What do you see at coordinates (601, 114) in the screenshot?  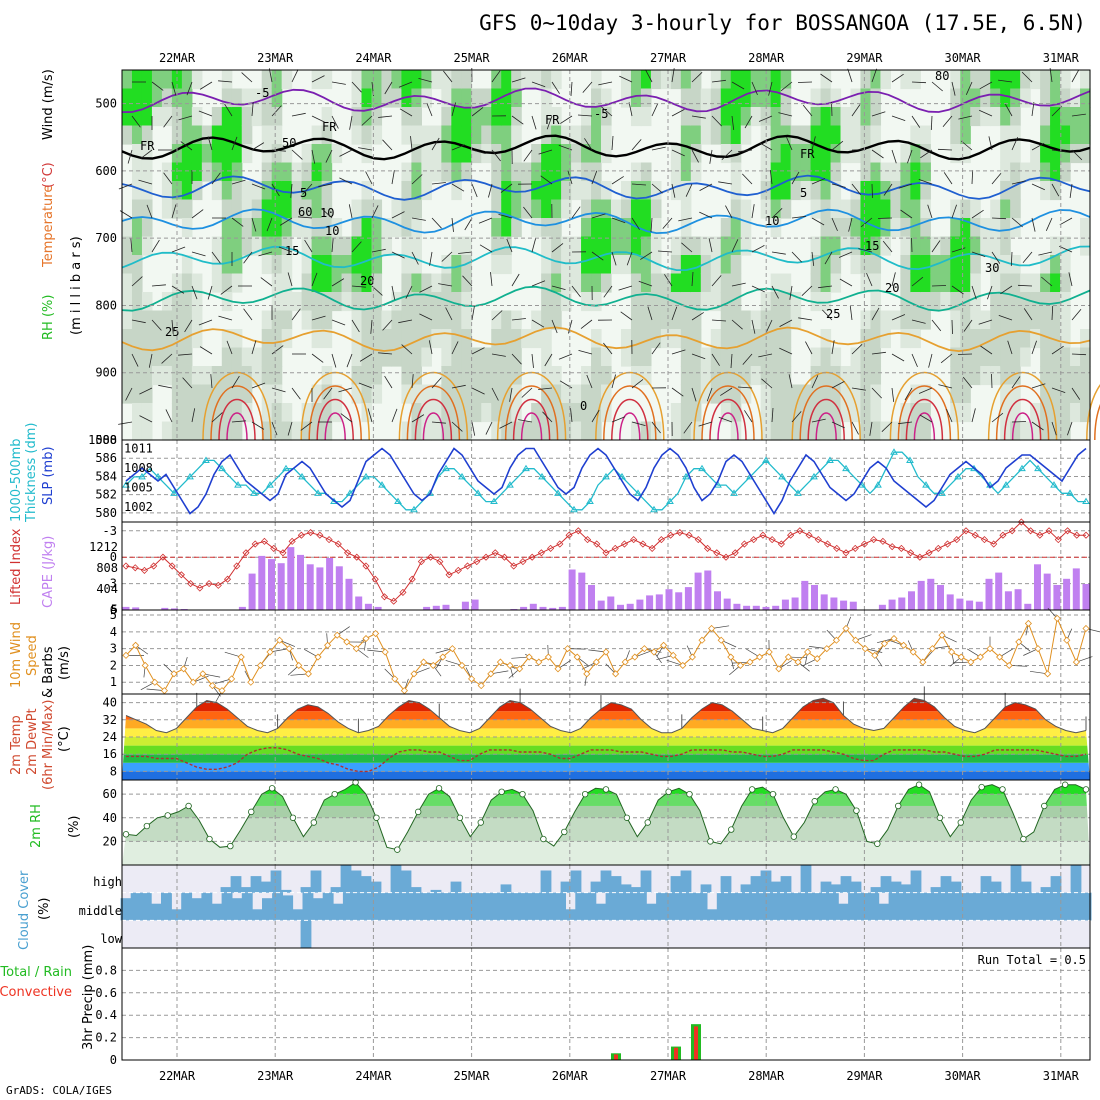 I see `isotherm-label: -5` at bounding box center [601, 114].